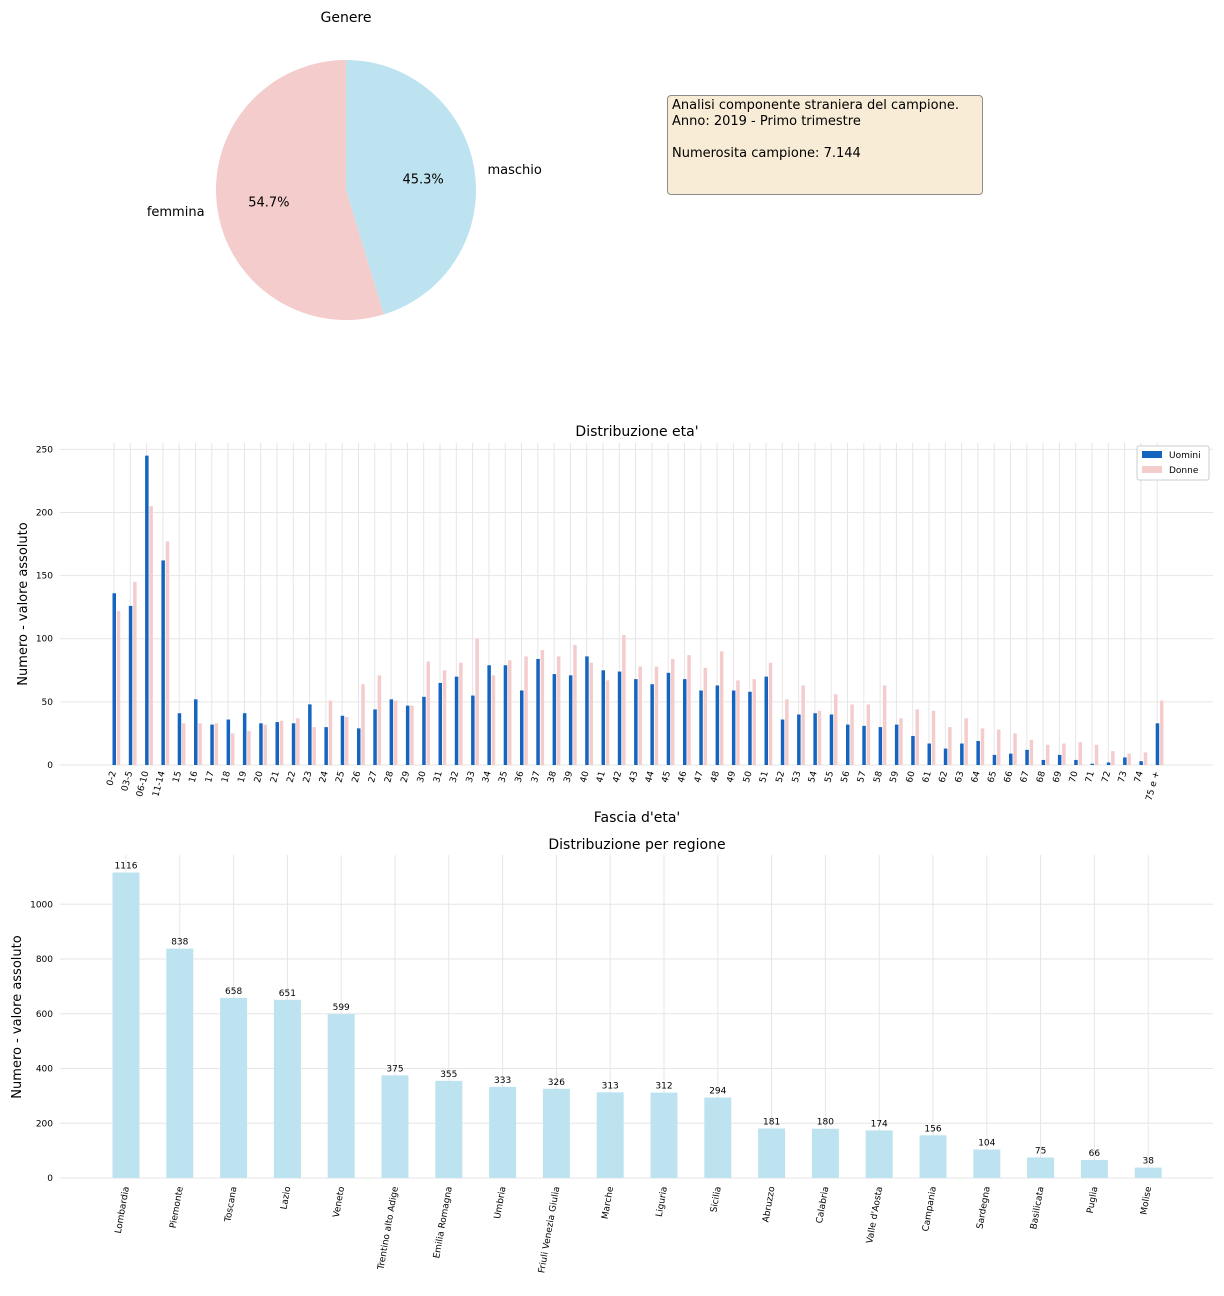 The image size is (1224, 1296). I want to click on age-xtick-label: 49, so click(732, 777).